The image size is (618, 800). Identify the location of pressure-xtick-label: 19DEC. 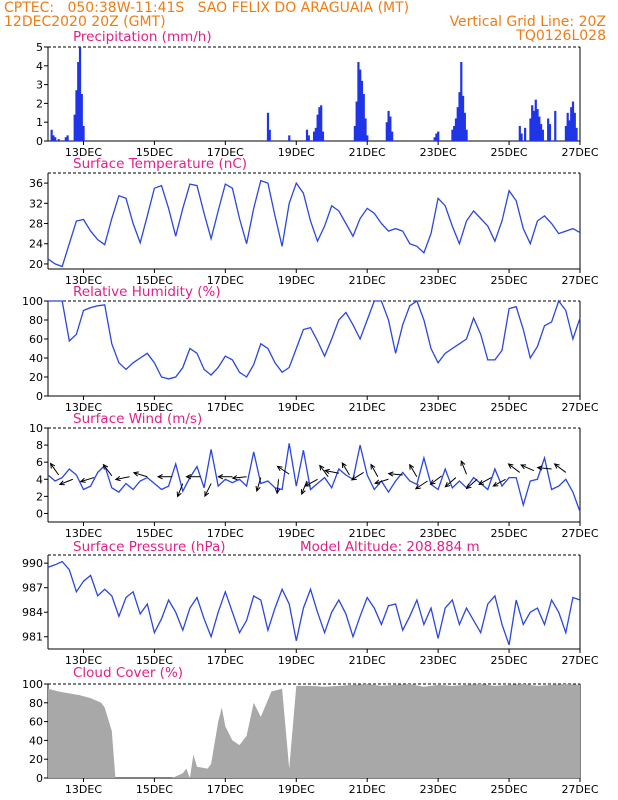
(296, 660).